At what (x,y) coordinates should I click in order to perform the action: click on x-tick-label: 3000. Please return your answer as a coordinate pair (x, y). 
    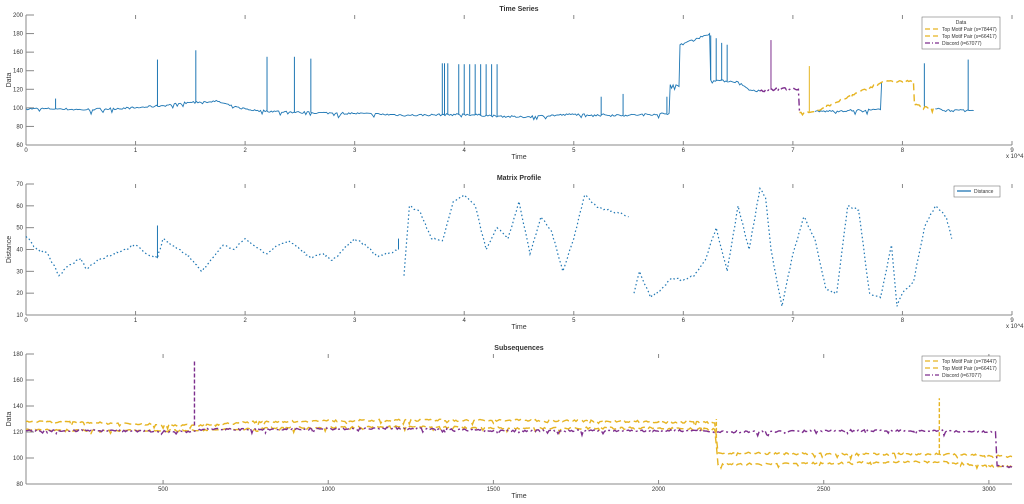
    Looking at the image, I should click on (989, 490).